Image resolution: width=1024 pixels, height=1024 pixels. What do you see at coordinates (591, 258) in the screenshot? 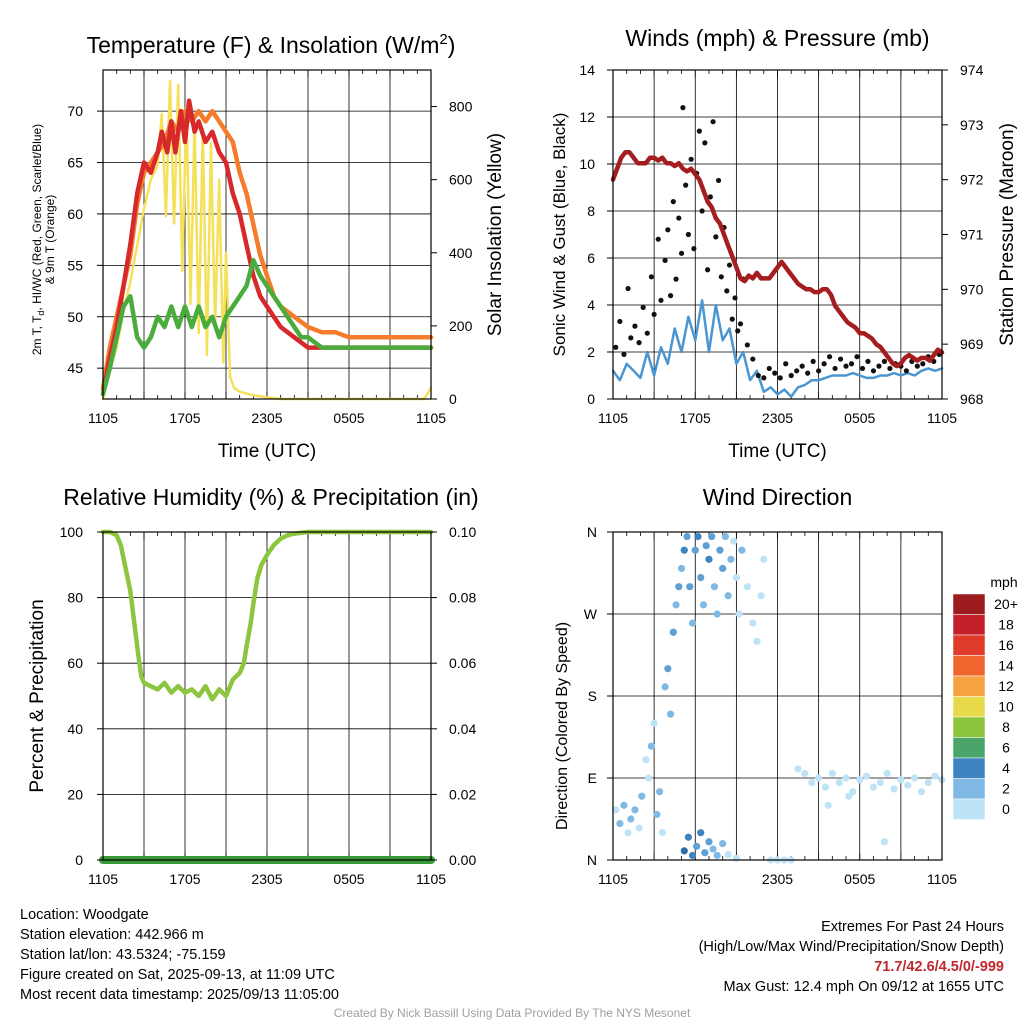
I see `wind-y-tick-label: 6` at bounding box center [591, 258].